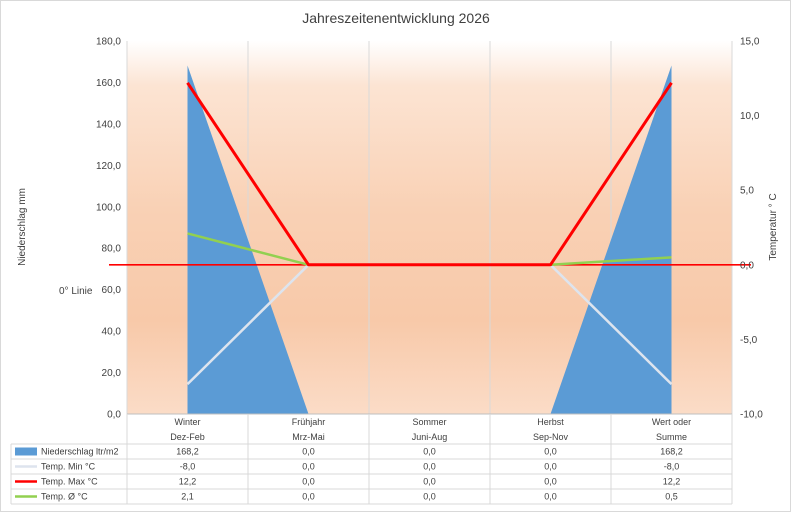 The height and width of the screenshot is (512, 791). Describe the element at coordinates (308, 437) in the screenshot. I see `category-sublabel: Mrz-Mai` at that location.